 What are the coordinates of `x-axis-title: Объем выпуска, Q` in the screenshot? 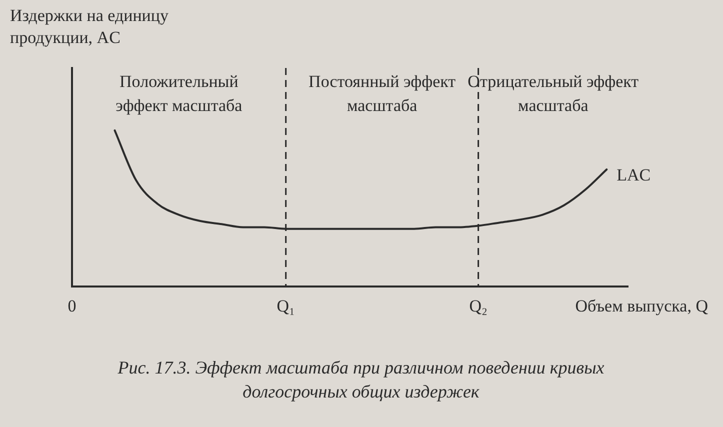 It's located at (641, 306).